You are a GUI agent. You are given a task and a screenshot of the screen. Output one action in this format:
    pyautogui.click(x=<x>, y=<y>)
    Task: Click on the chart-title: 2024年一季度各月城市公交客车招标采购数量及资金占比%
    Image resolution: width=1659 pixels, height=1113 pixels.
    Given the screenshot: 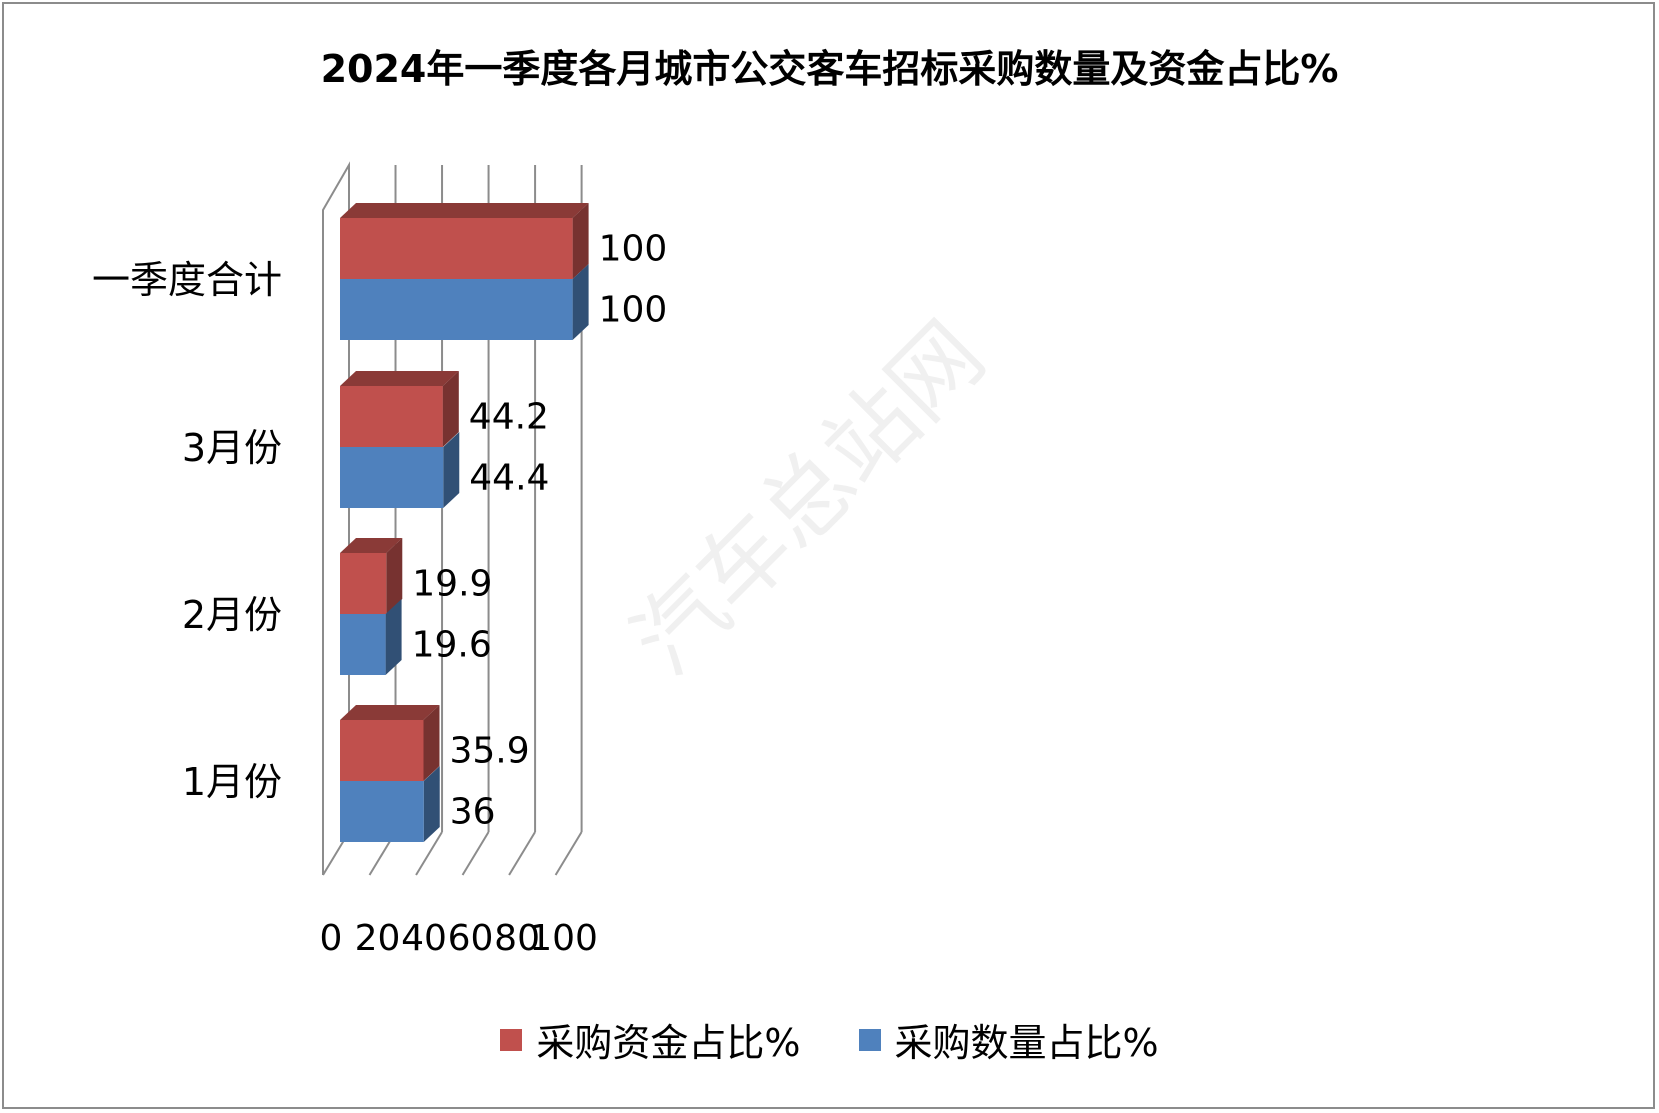 What is the action you would take?
    pyautogui.click(x=829, y=69)
    